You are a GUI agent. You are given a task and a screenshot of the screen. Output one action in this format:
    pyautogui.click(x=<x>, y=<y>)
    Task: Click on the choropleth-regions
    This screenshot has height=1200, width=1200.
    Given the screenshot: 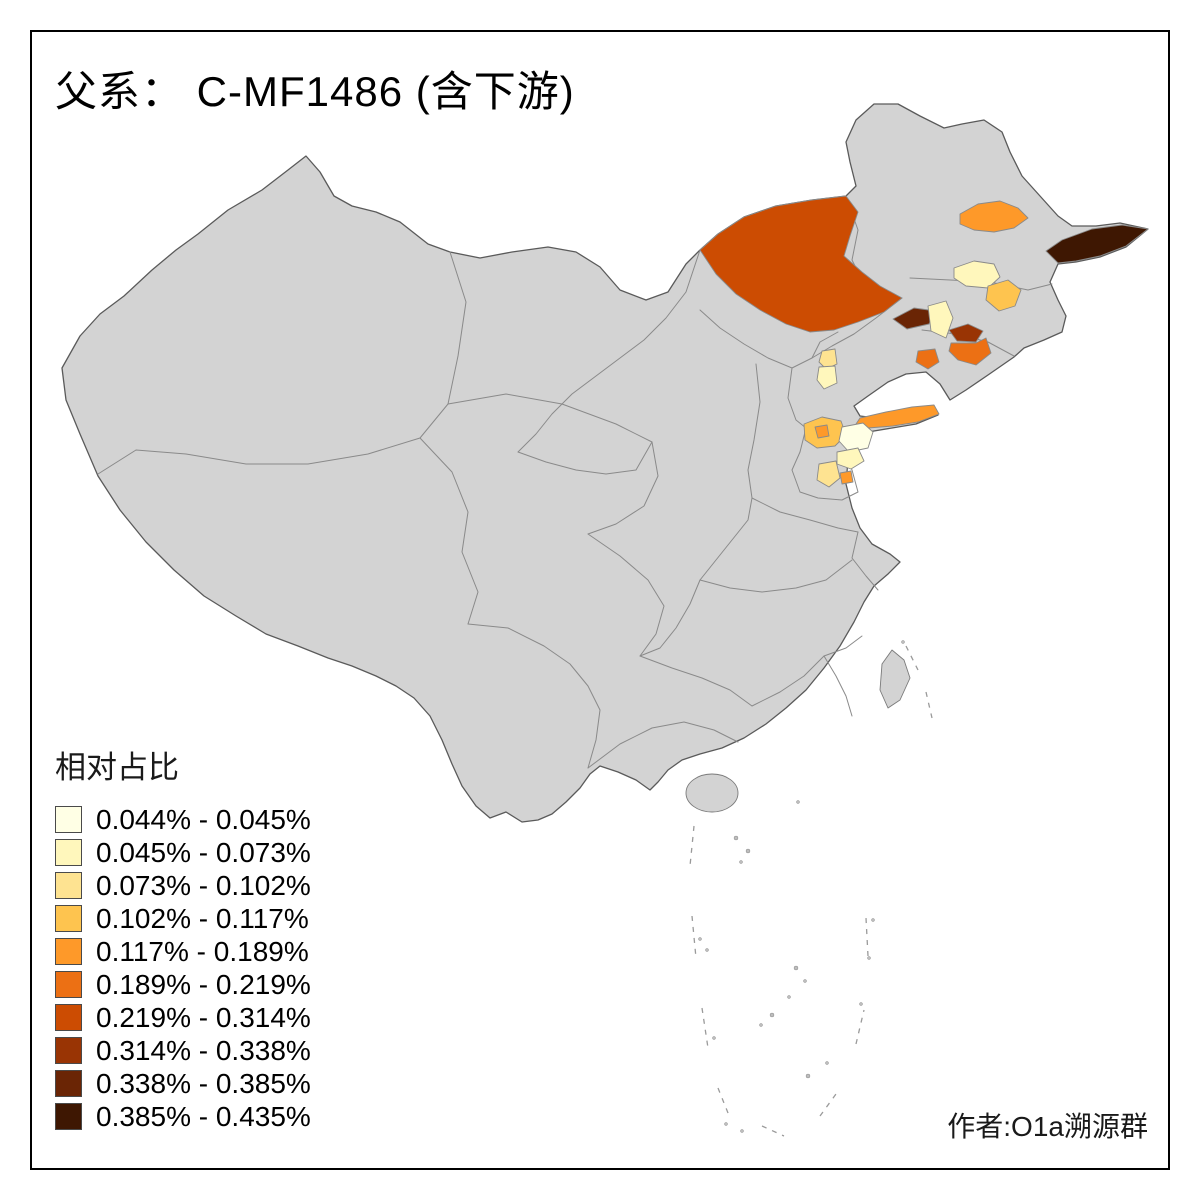 What is the action you would take?
    pyautogui.click(x=924, y=341)
    